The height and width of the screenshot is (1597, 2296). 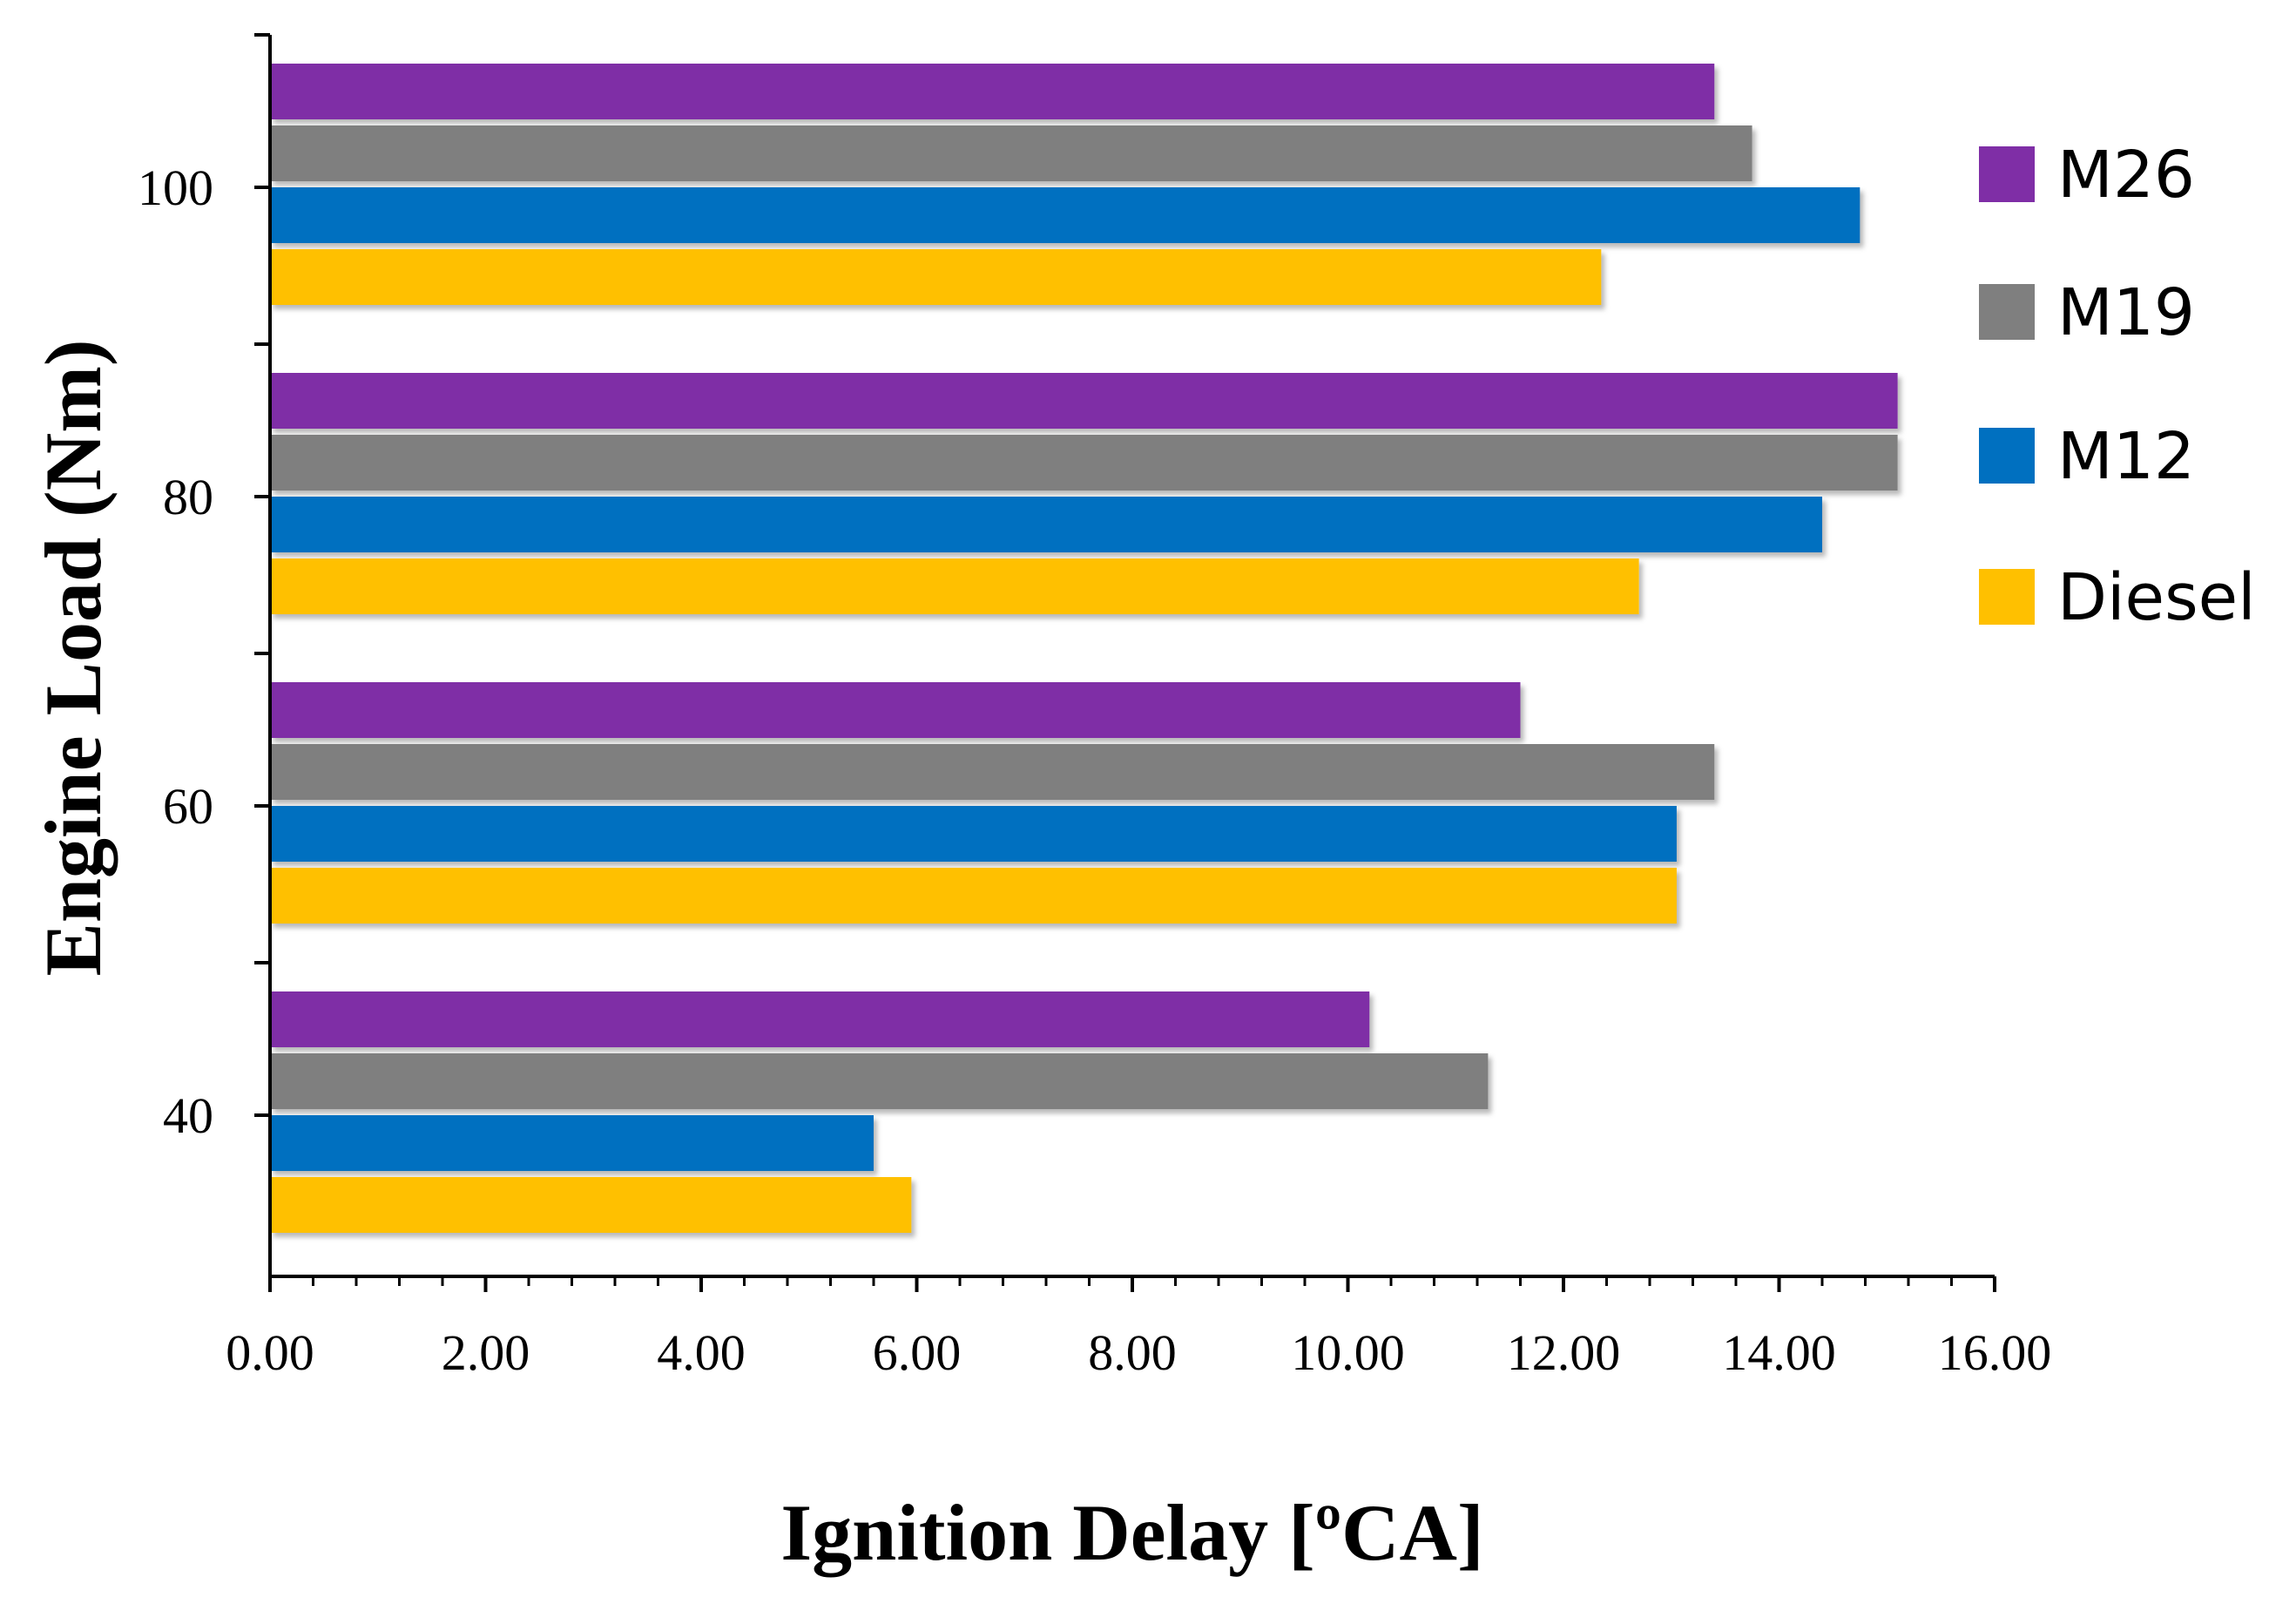 What do you see at coordinates (270, 1352) in the screenshot?
I see `x-tick-label: 0.00` at bounding box center [270, 1352].